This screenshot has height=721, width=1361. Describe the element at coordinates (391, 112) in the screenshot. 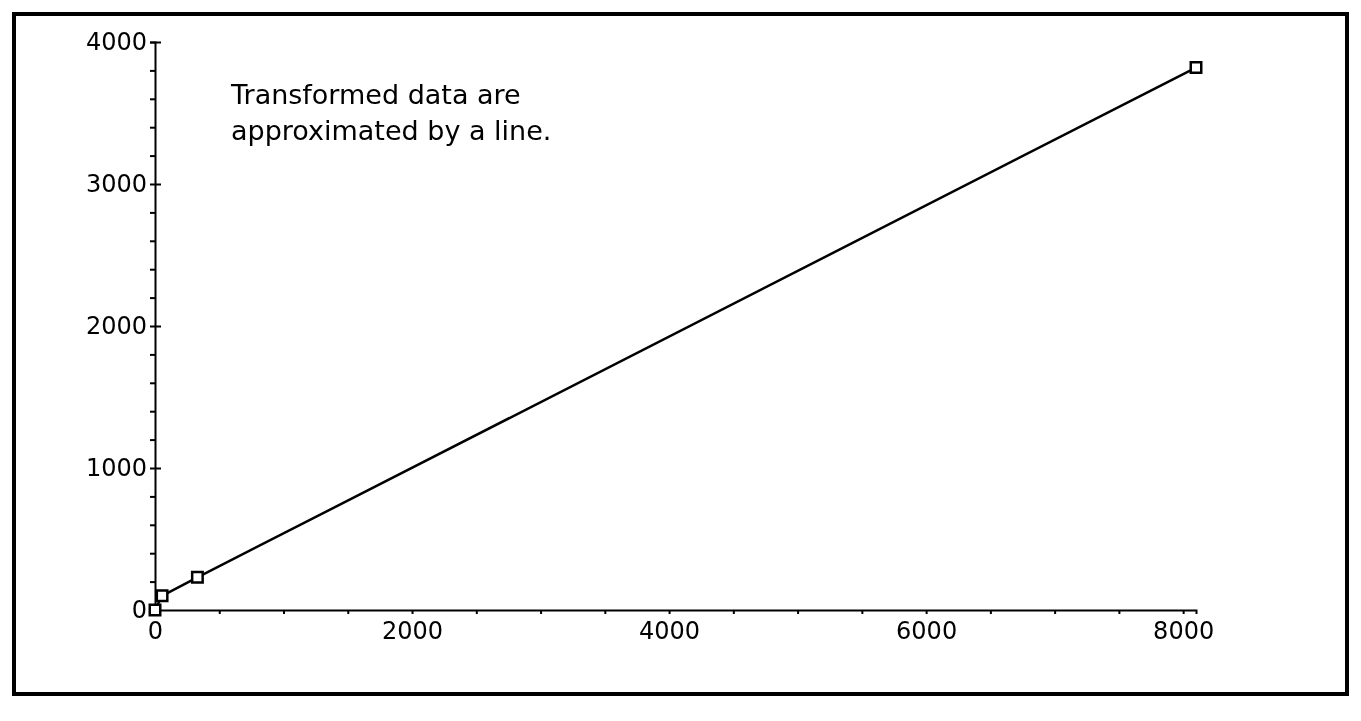

I see `annotation: Transformed data are approximated by a line.` at that location.